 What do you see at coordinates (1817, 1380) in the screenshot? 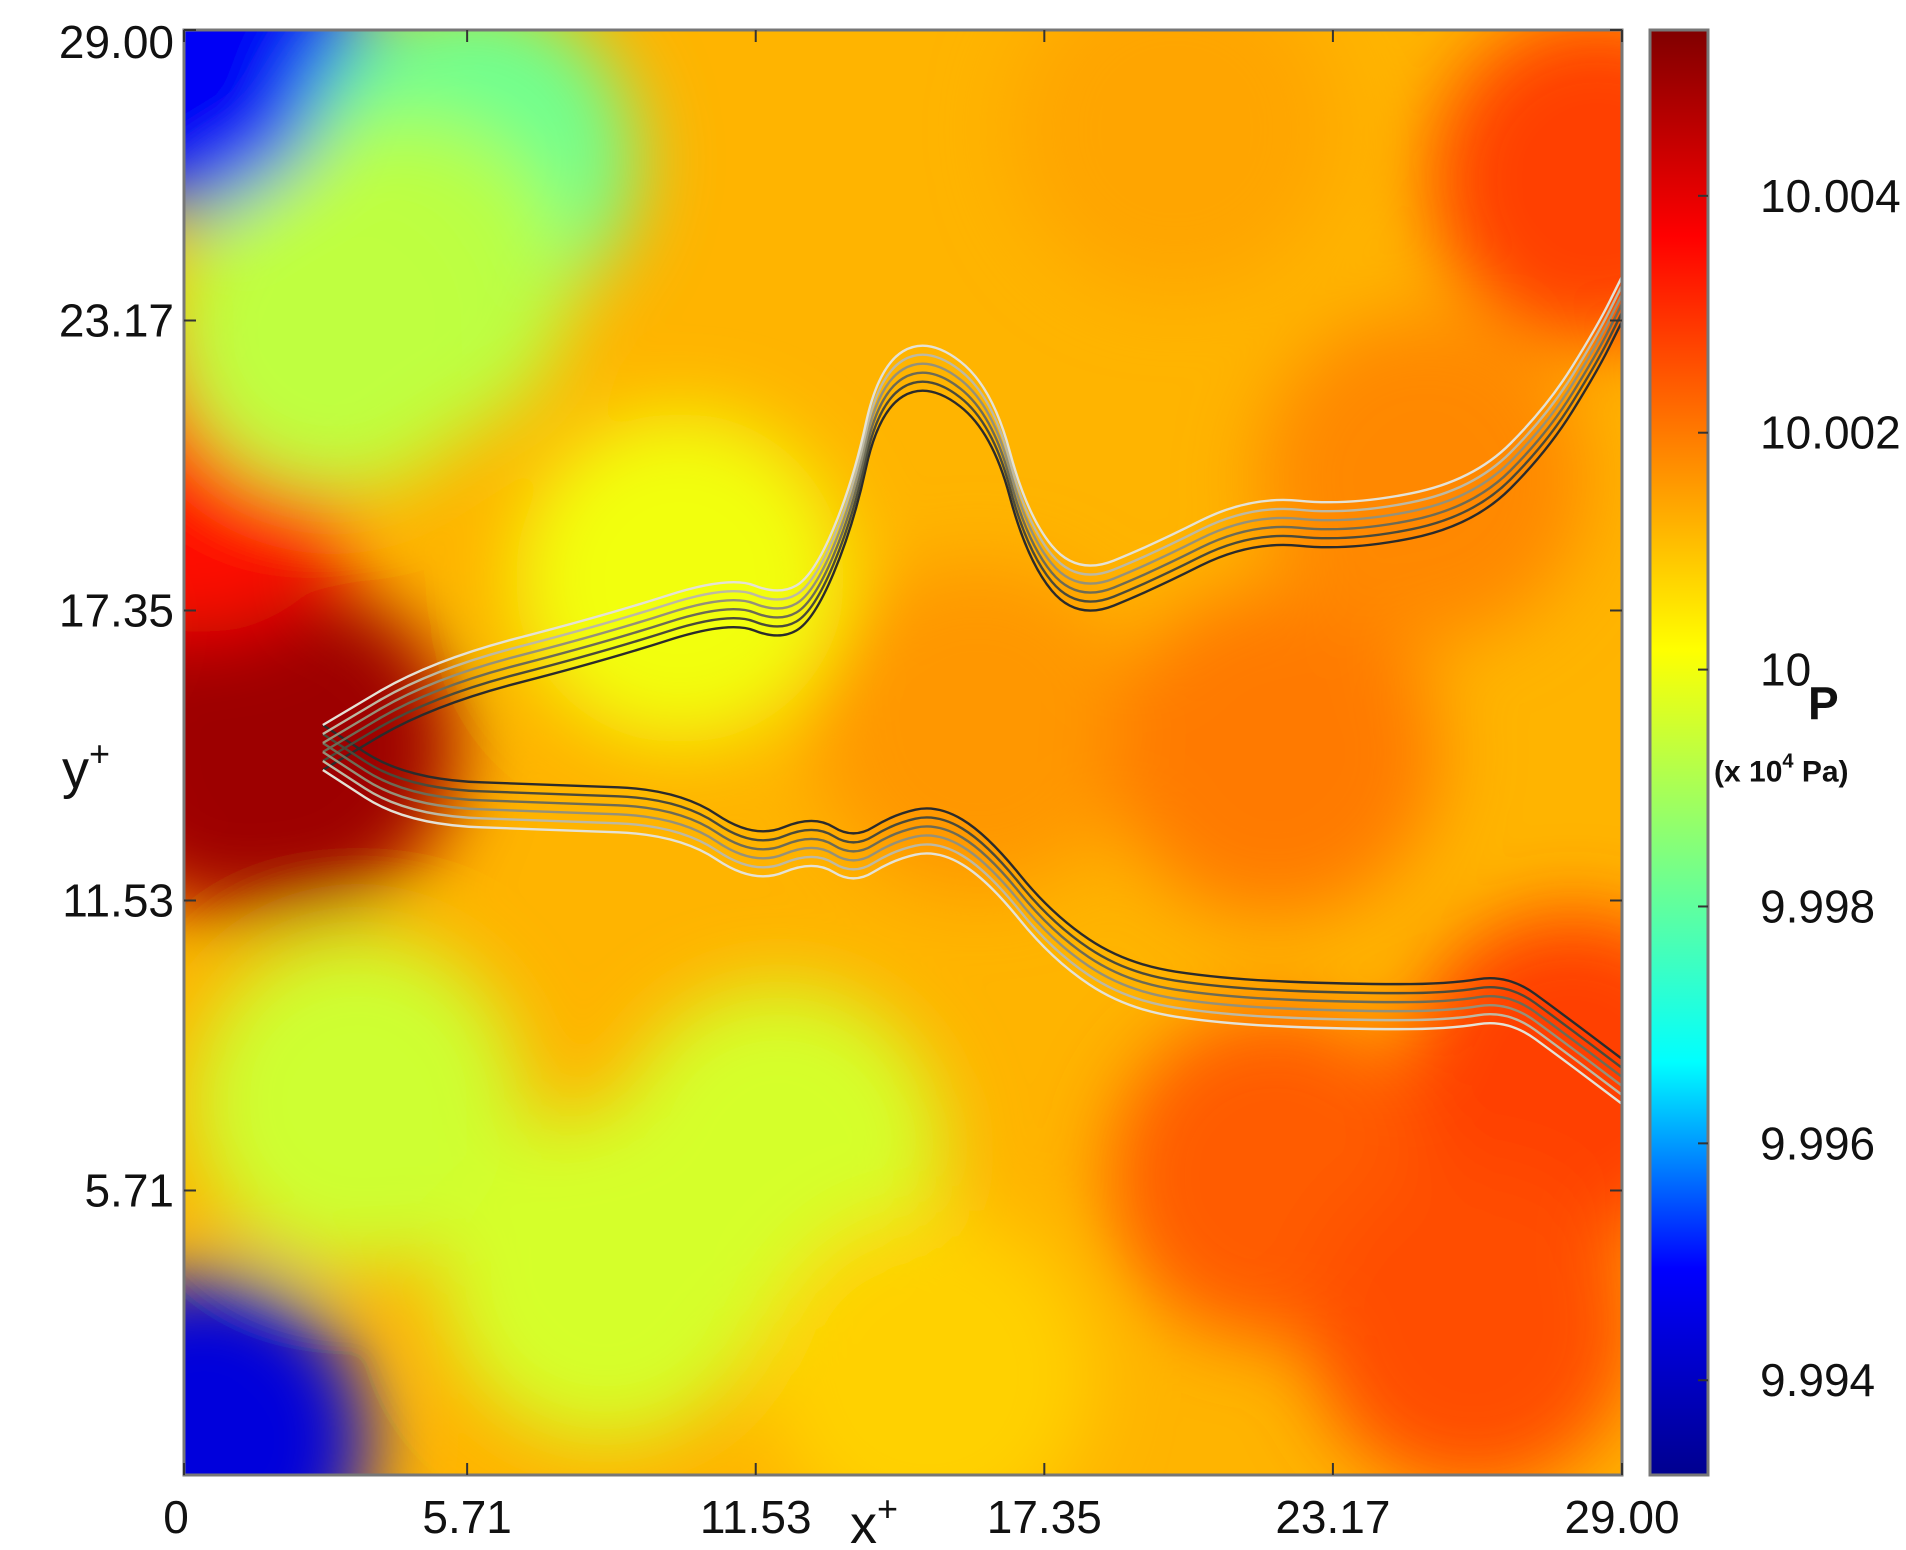
I see `colorbar-tick-label: 9.994` at bounding box center [1817, 1380].